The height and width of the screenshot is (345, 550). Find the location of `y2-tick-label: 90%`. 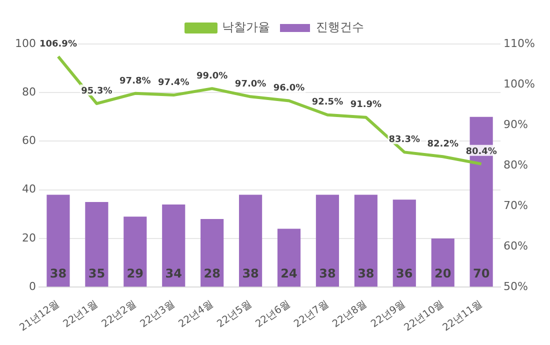

y2-tick-label: 90% is located at coordinates (516, 124).